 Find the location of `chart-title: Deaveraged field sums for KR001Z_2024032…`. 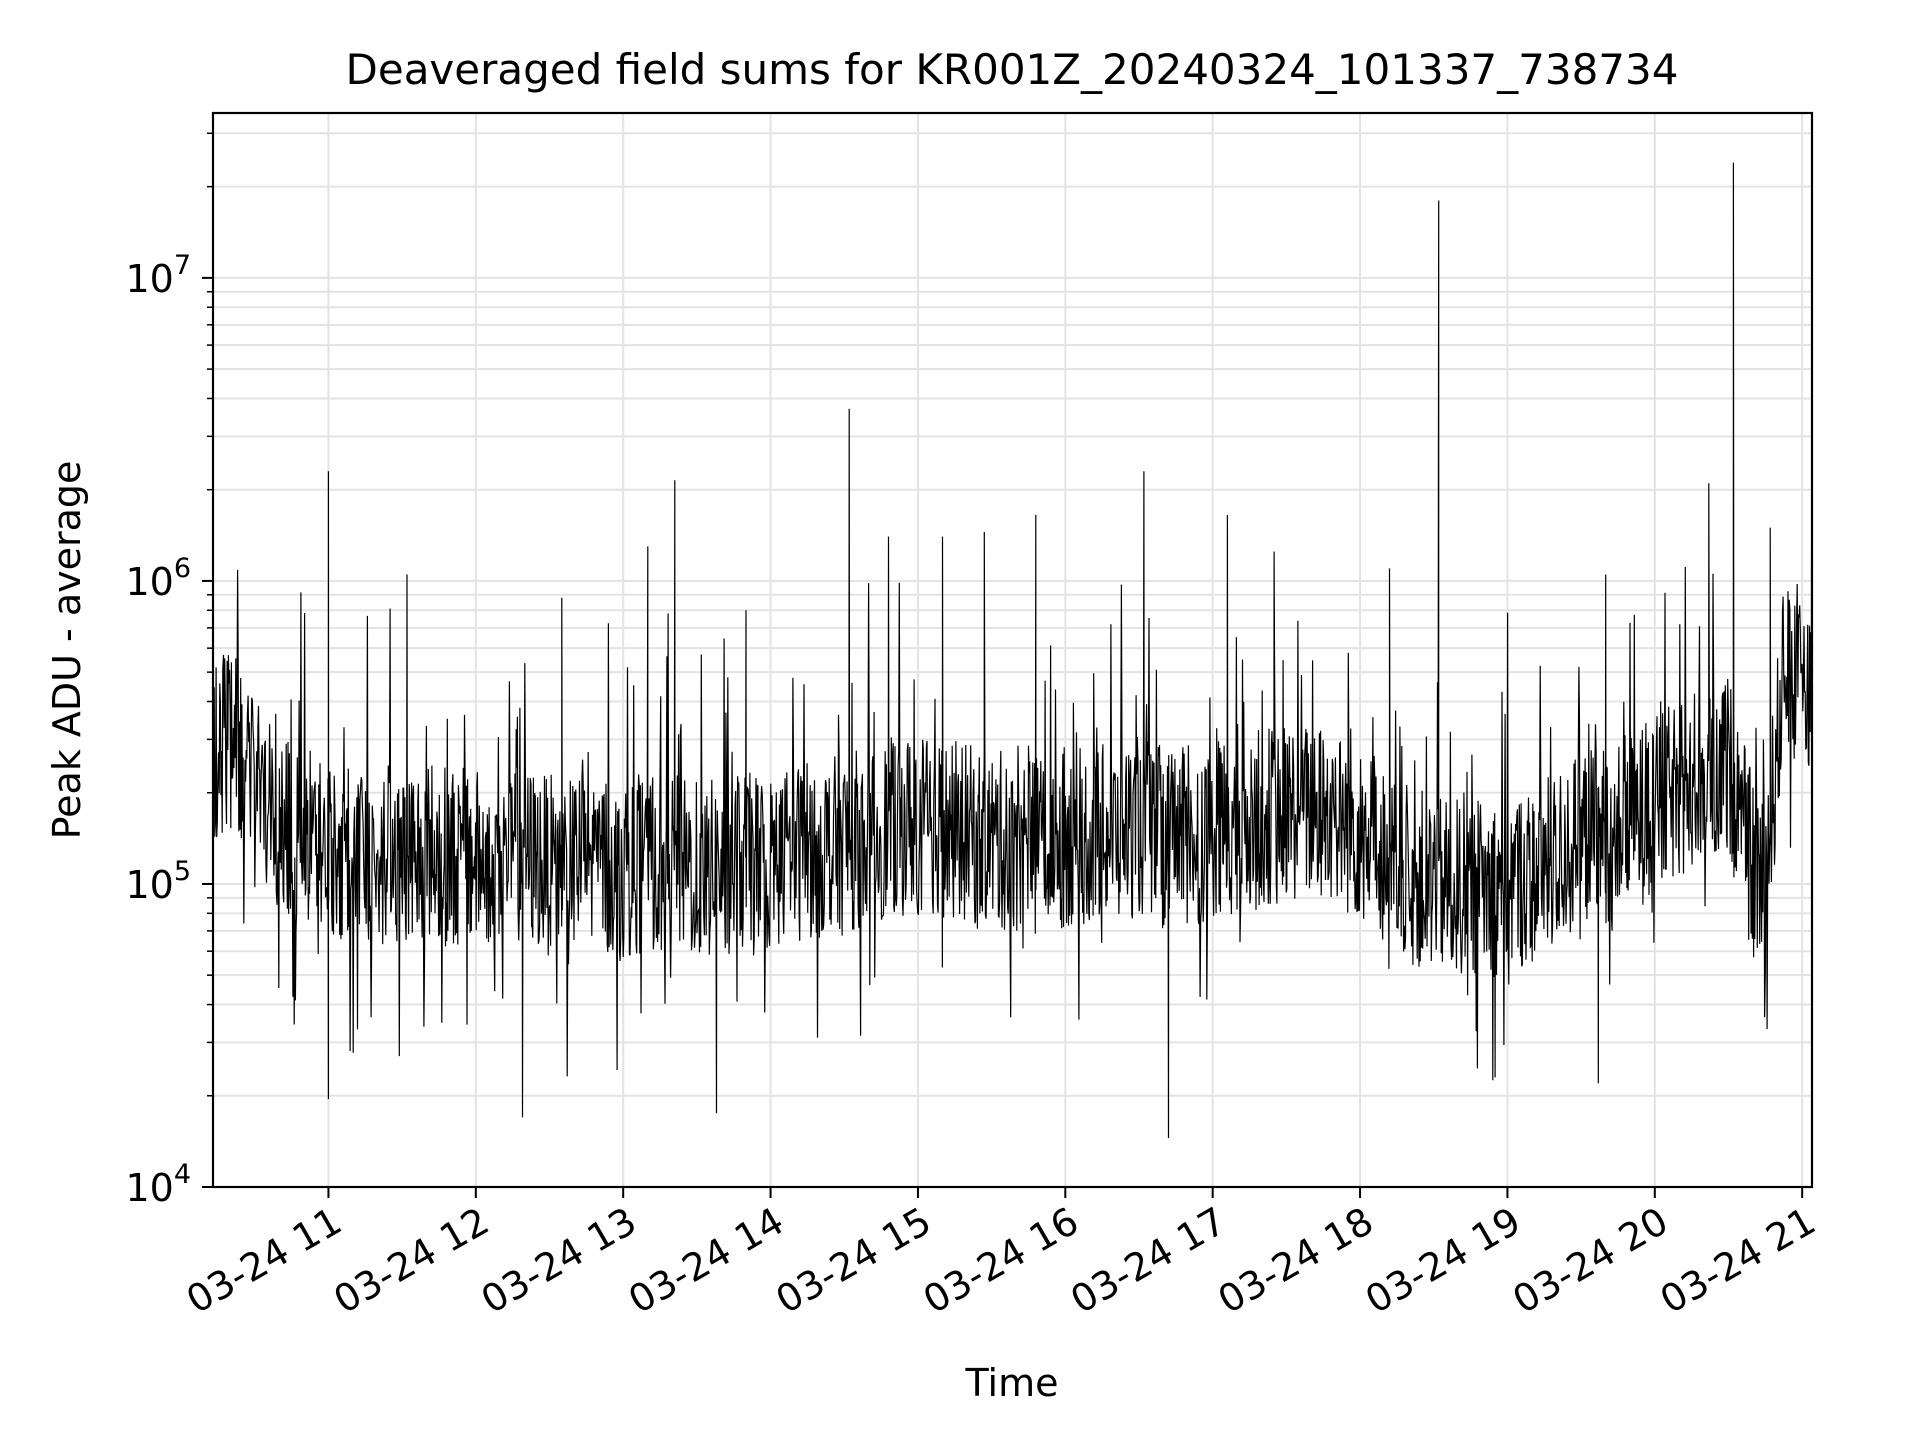

chart-title: Deaveraged field sums for KR001Z_2024032… is located at coordinates (1012, 69).